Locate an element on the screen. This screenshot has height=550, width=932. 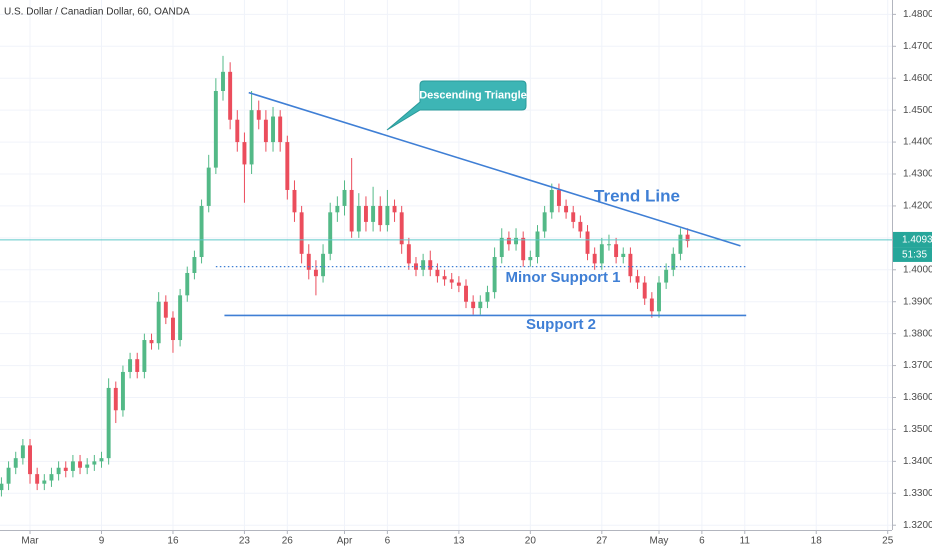
x-tick-label: Mar is located at coordinates (30, 541).